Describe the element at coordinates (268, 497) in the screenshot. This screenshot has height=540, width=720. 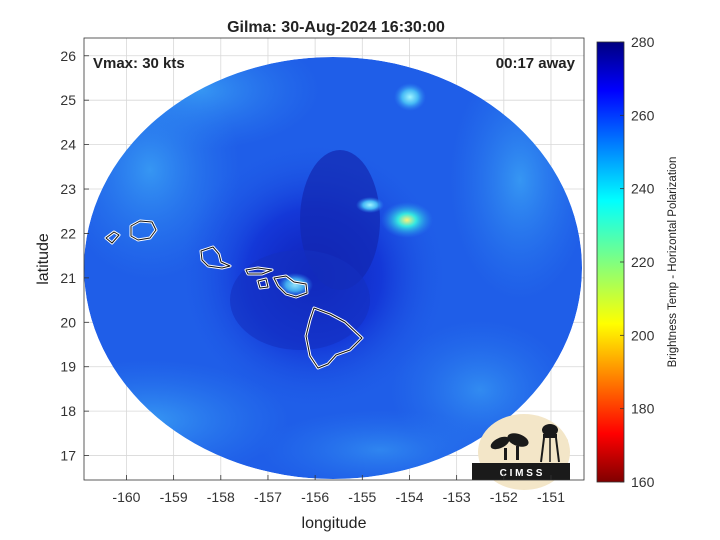
I see `x-tick-label: -157` at that location.